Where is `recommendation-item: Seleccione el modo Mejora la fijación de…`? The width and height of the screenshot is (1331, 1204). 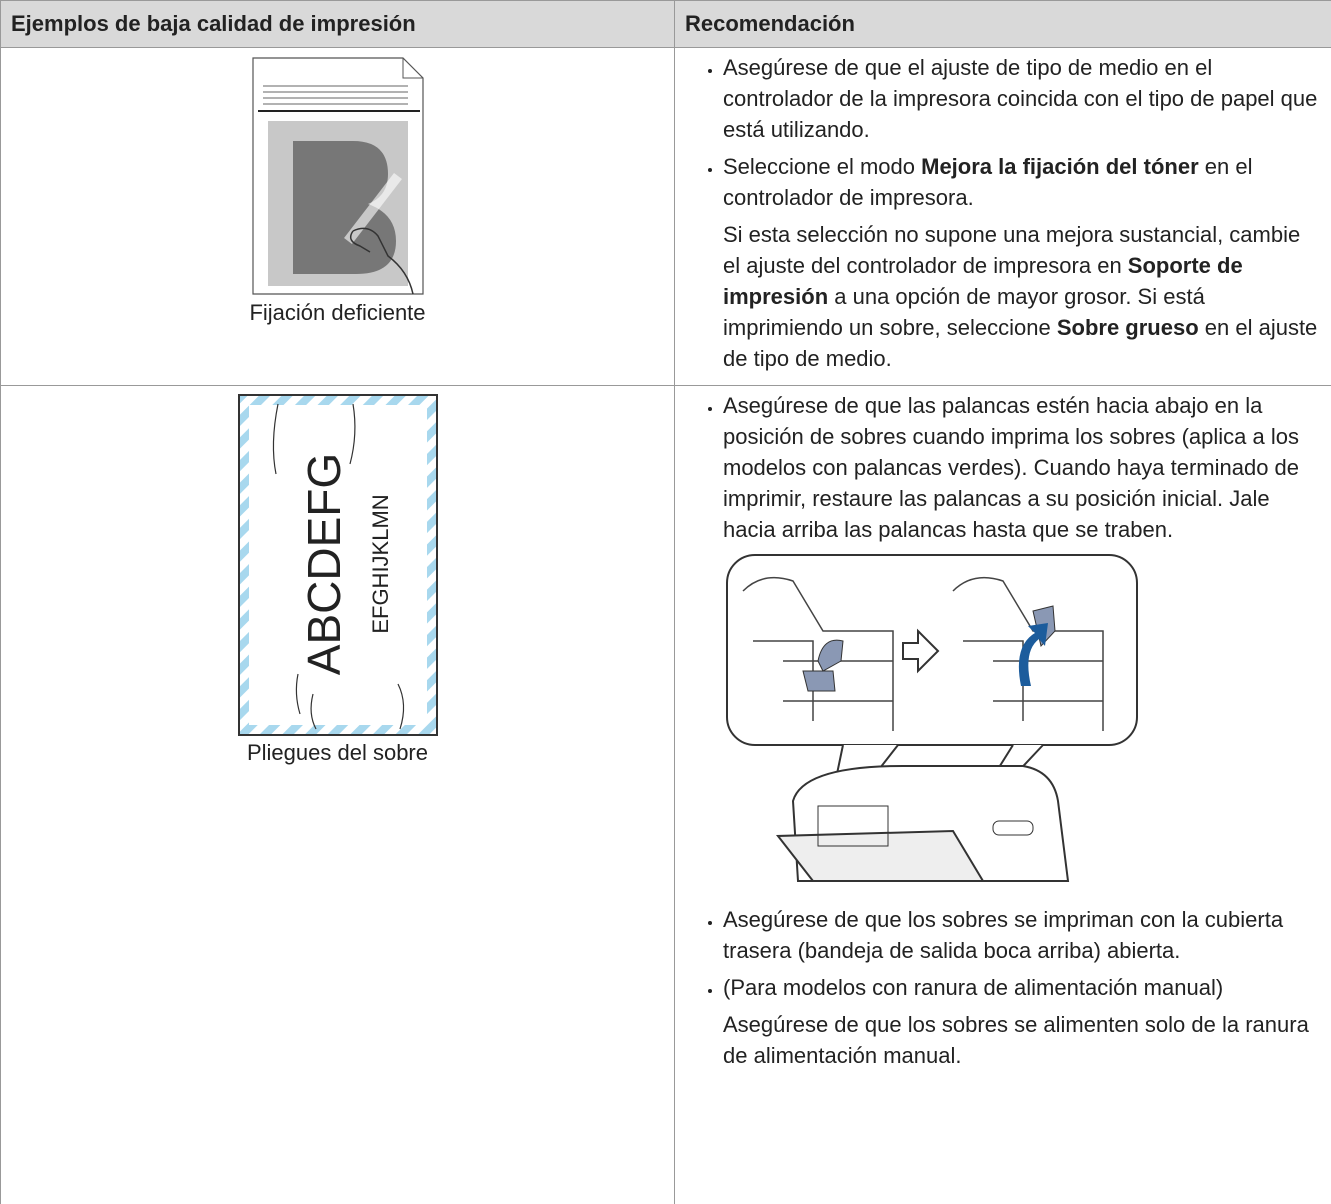
recommendation-item: Seleccione el modo Mejora la fijación de… is located at coordinates (1023, 262).